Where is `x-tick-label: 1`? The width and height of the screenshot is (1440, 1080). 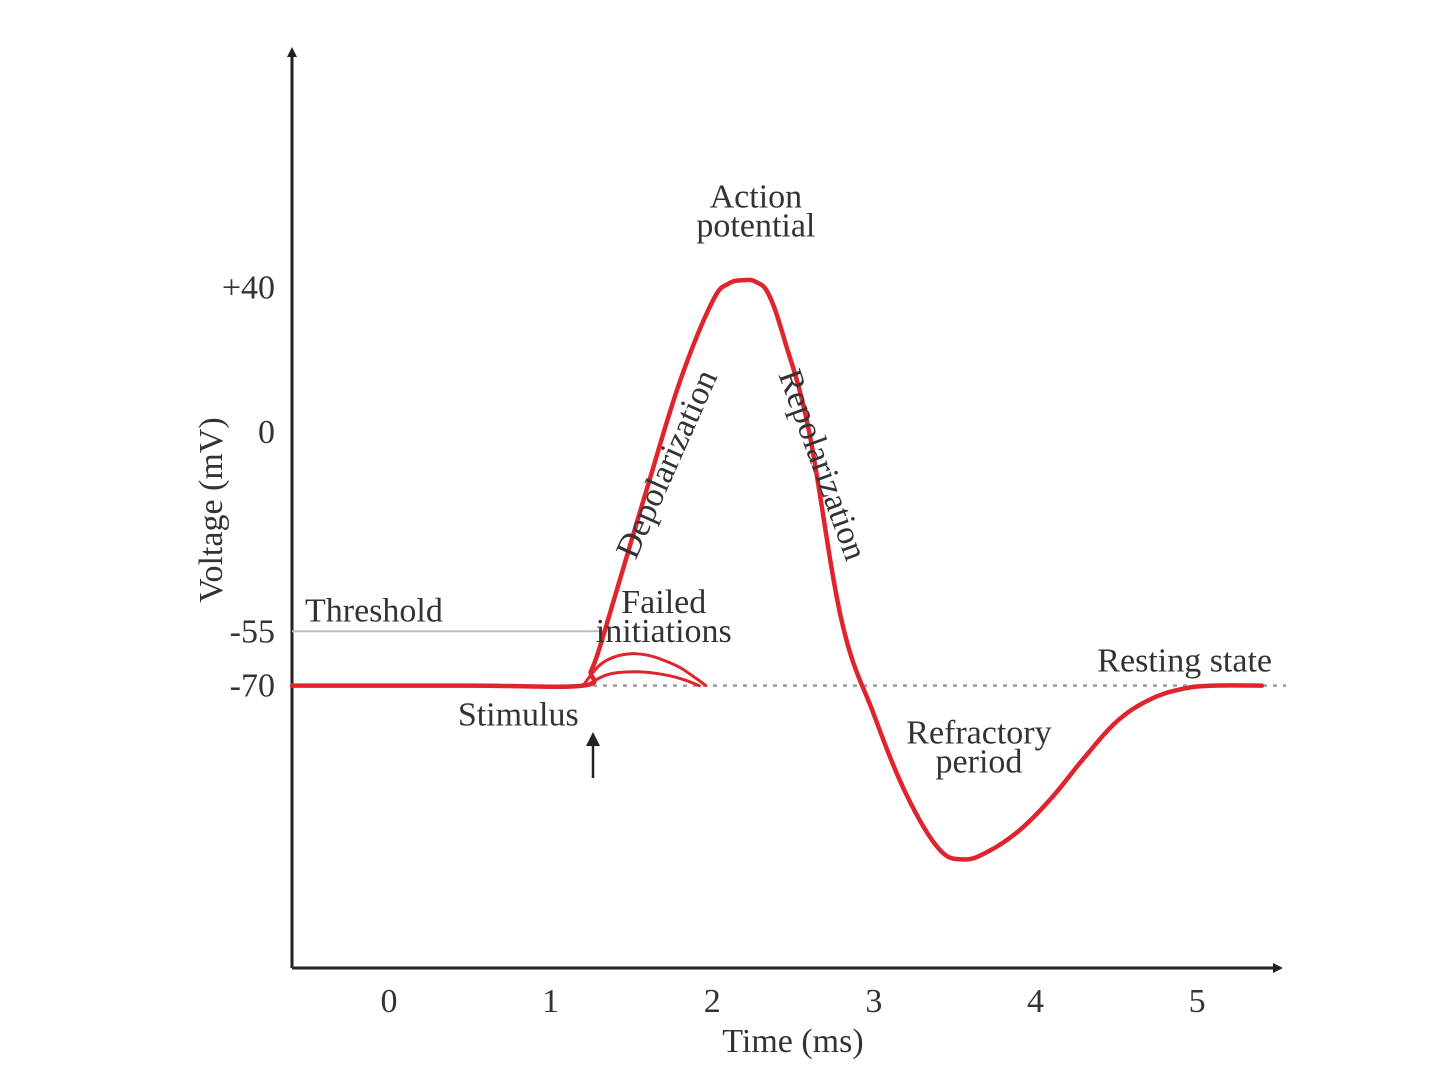
x-tick-label: 1 is located at coordinates (550, 1001).